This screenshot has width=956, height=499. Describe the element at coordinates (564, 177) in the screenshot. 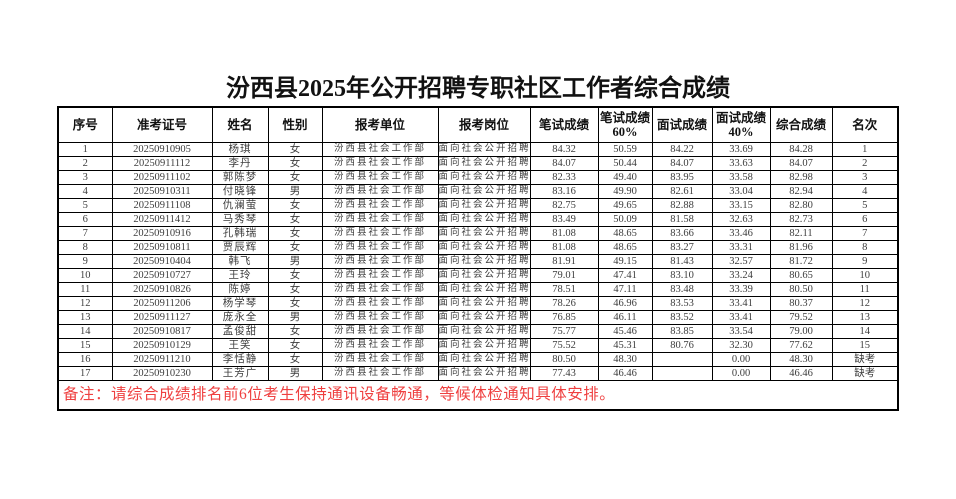

I see `cell-written-score: 82.33` at that location.